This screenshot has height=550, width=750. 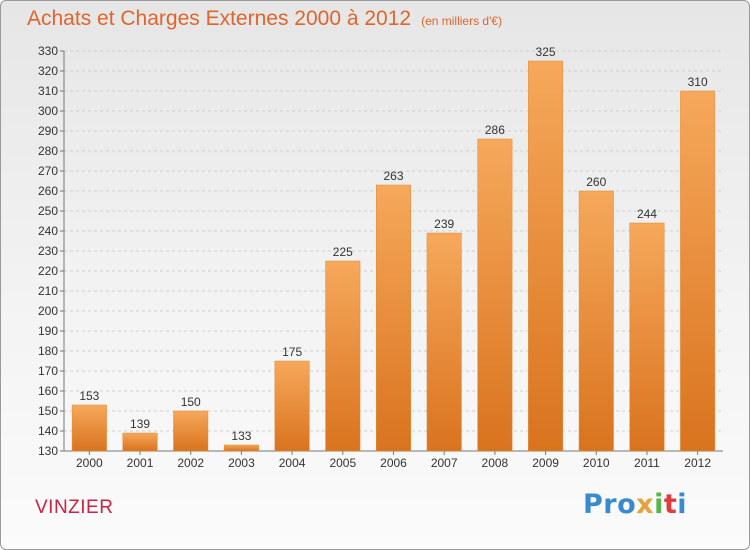 What do you see at coordinates (191, 402) in the screenshot?
I see `data-label-2002: 150` at bounding box center [191, 402].